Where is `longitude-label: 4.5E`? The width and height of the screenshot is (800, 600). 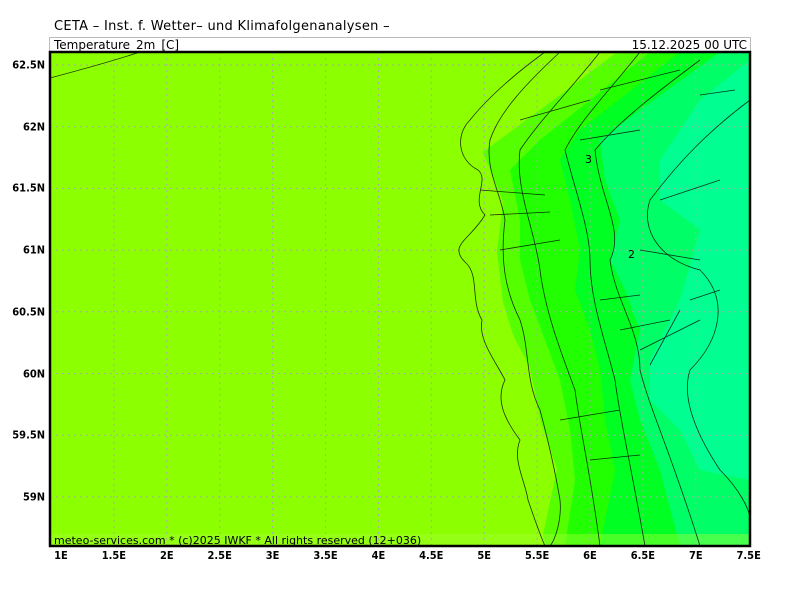
longitude-label: 4.5E is located at coordinates (431, 555).